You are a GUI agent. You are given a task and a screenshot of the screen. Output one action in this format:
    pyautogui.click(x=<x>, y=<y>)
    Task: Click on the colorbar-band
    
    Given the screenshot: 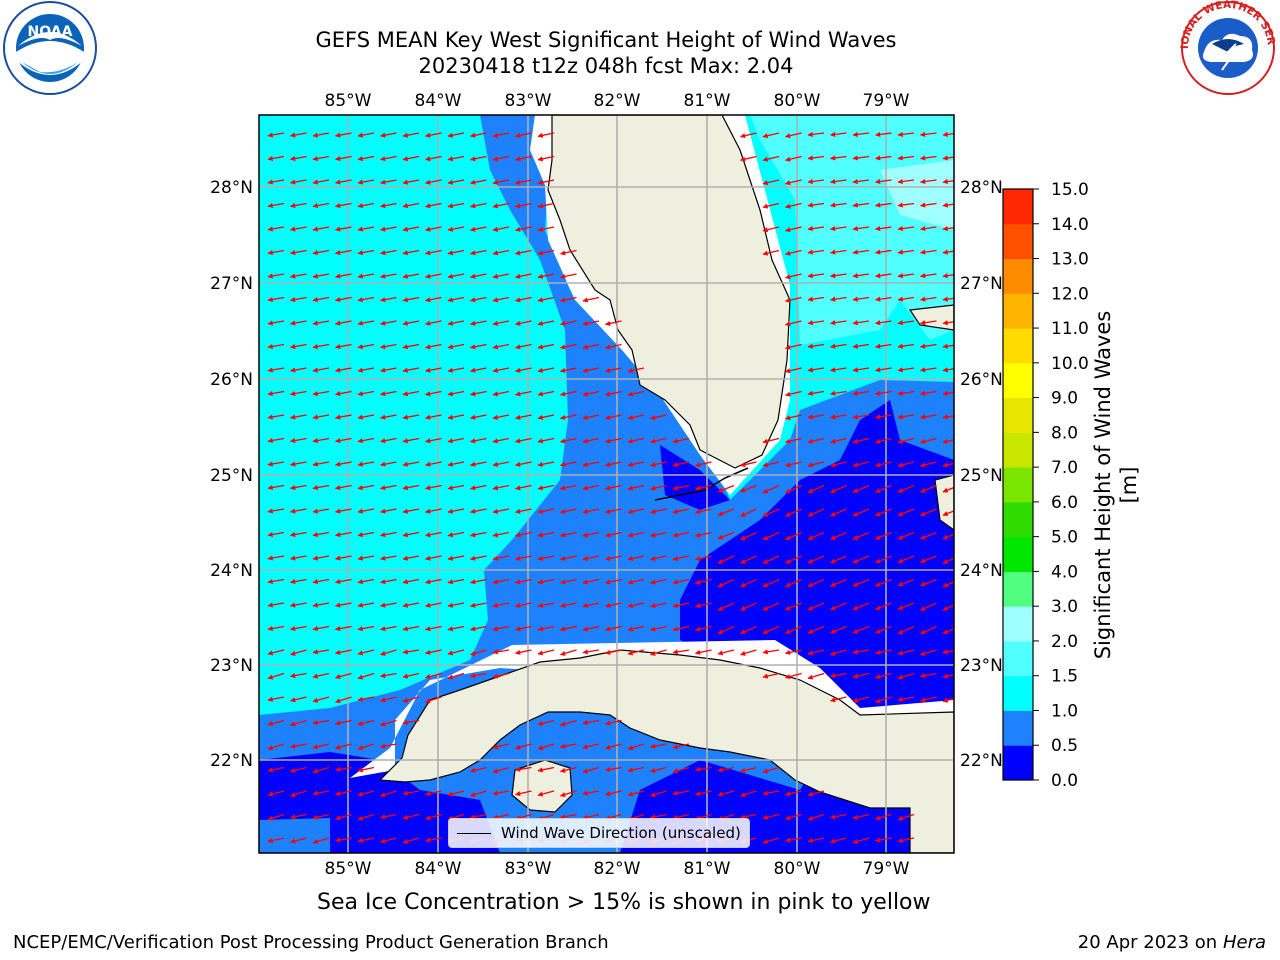 What is the action you would take?
    pyautogui.click(x=1018, y=450)
    